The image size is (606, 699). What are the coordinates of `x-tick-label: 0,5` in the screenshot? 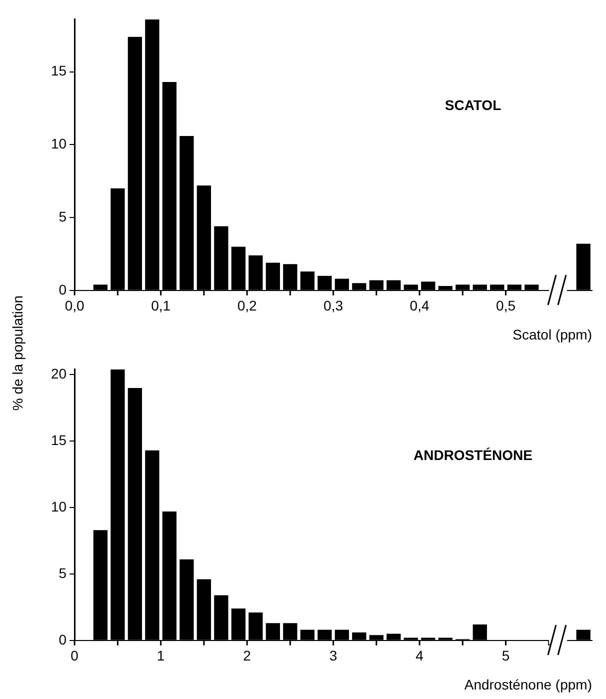 It's located at (506, 306).